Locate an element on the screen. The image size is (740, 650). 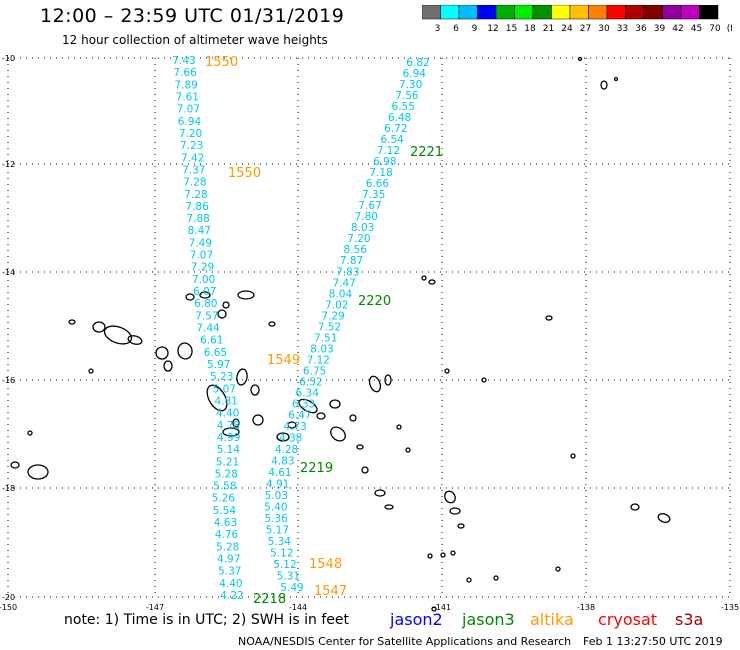
wave-height-label: 7.07 is located at coordinates (188, 110).